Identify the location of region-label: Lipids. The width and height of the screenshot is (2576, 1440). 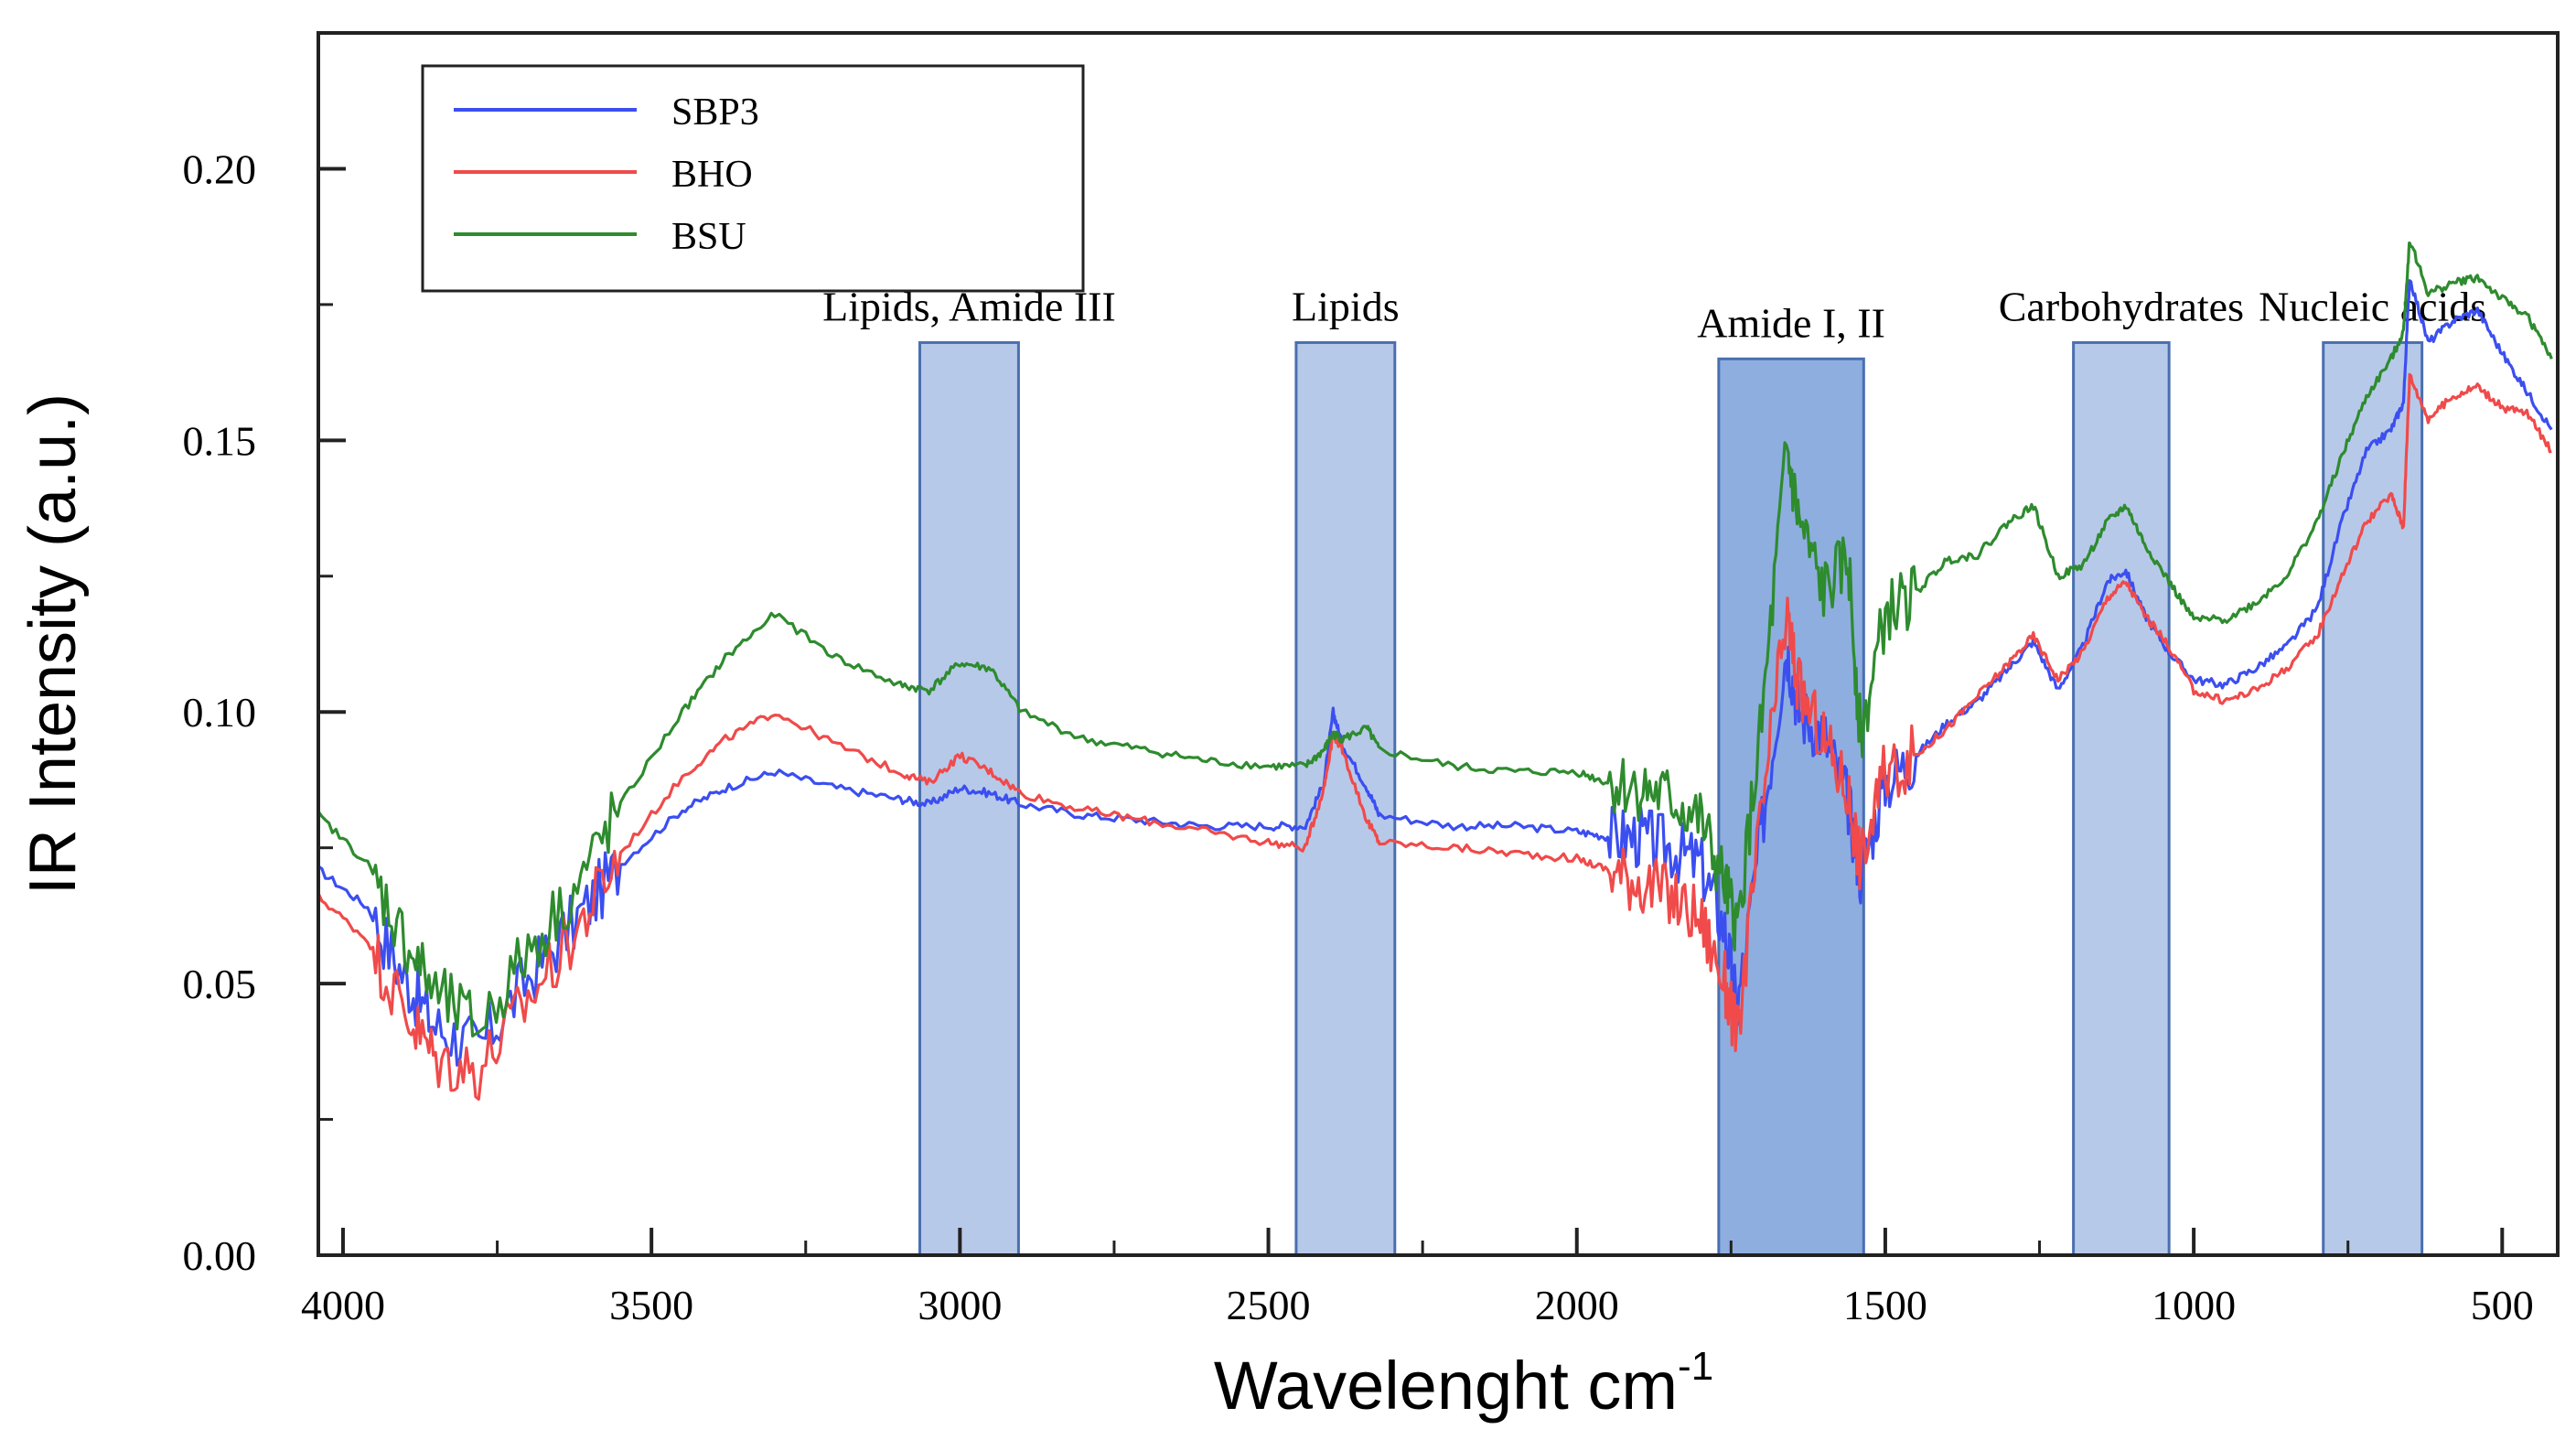
(1346, 306).